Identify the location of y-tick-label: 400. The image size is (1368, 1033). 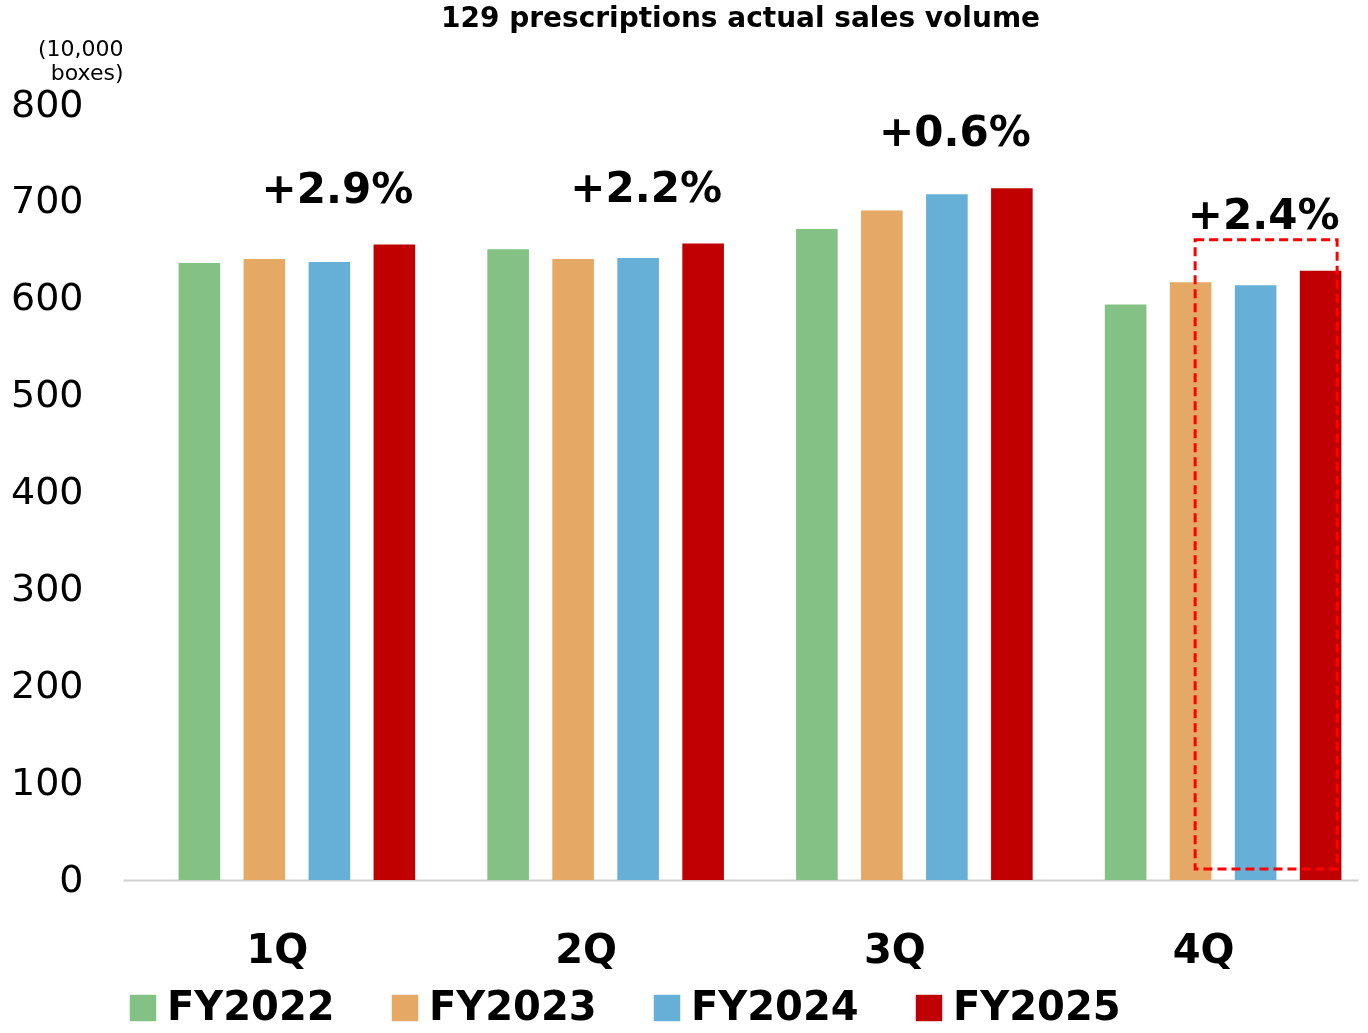
(47, 491).